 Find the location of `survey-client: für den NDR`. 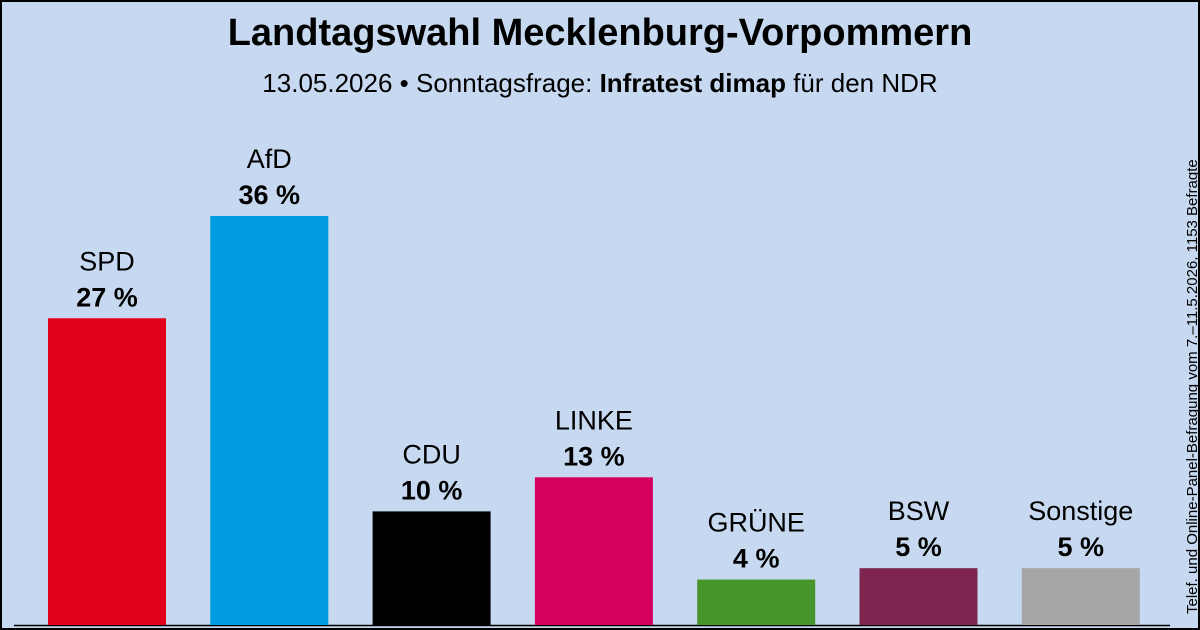

survey-client: für den NDR is located at coordinates (861, 83).